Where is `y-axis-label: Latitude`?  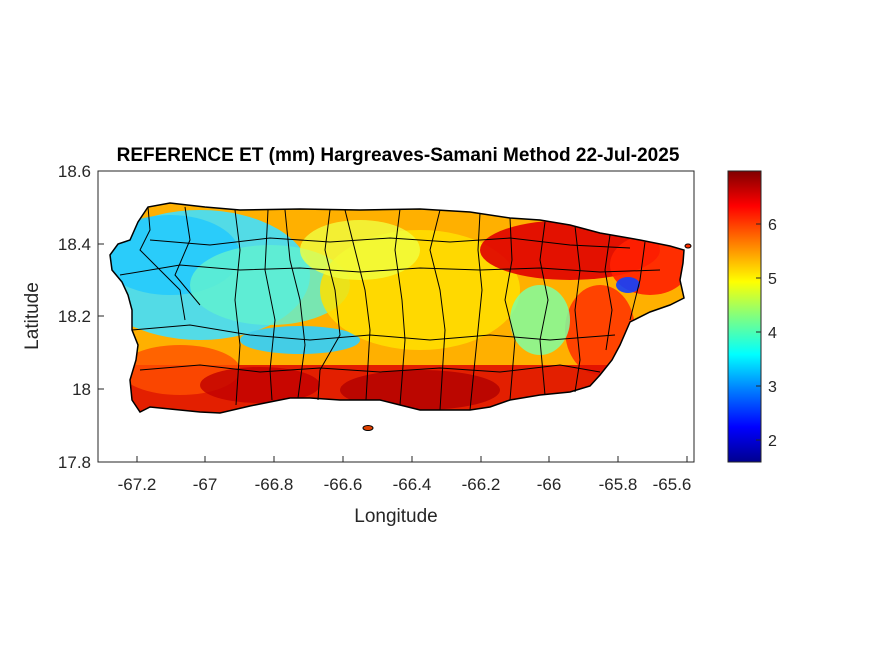 y-axis-label: Latitude is located at coordinates (32, 316).